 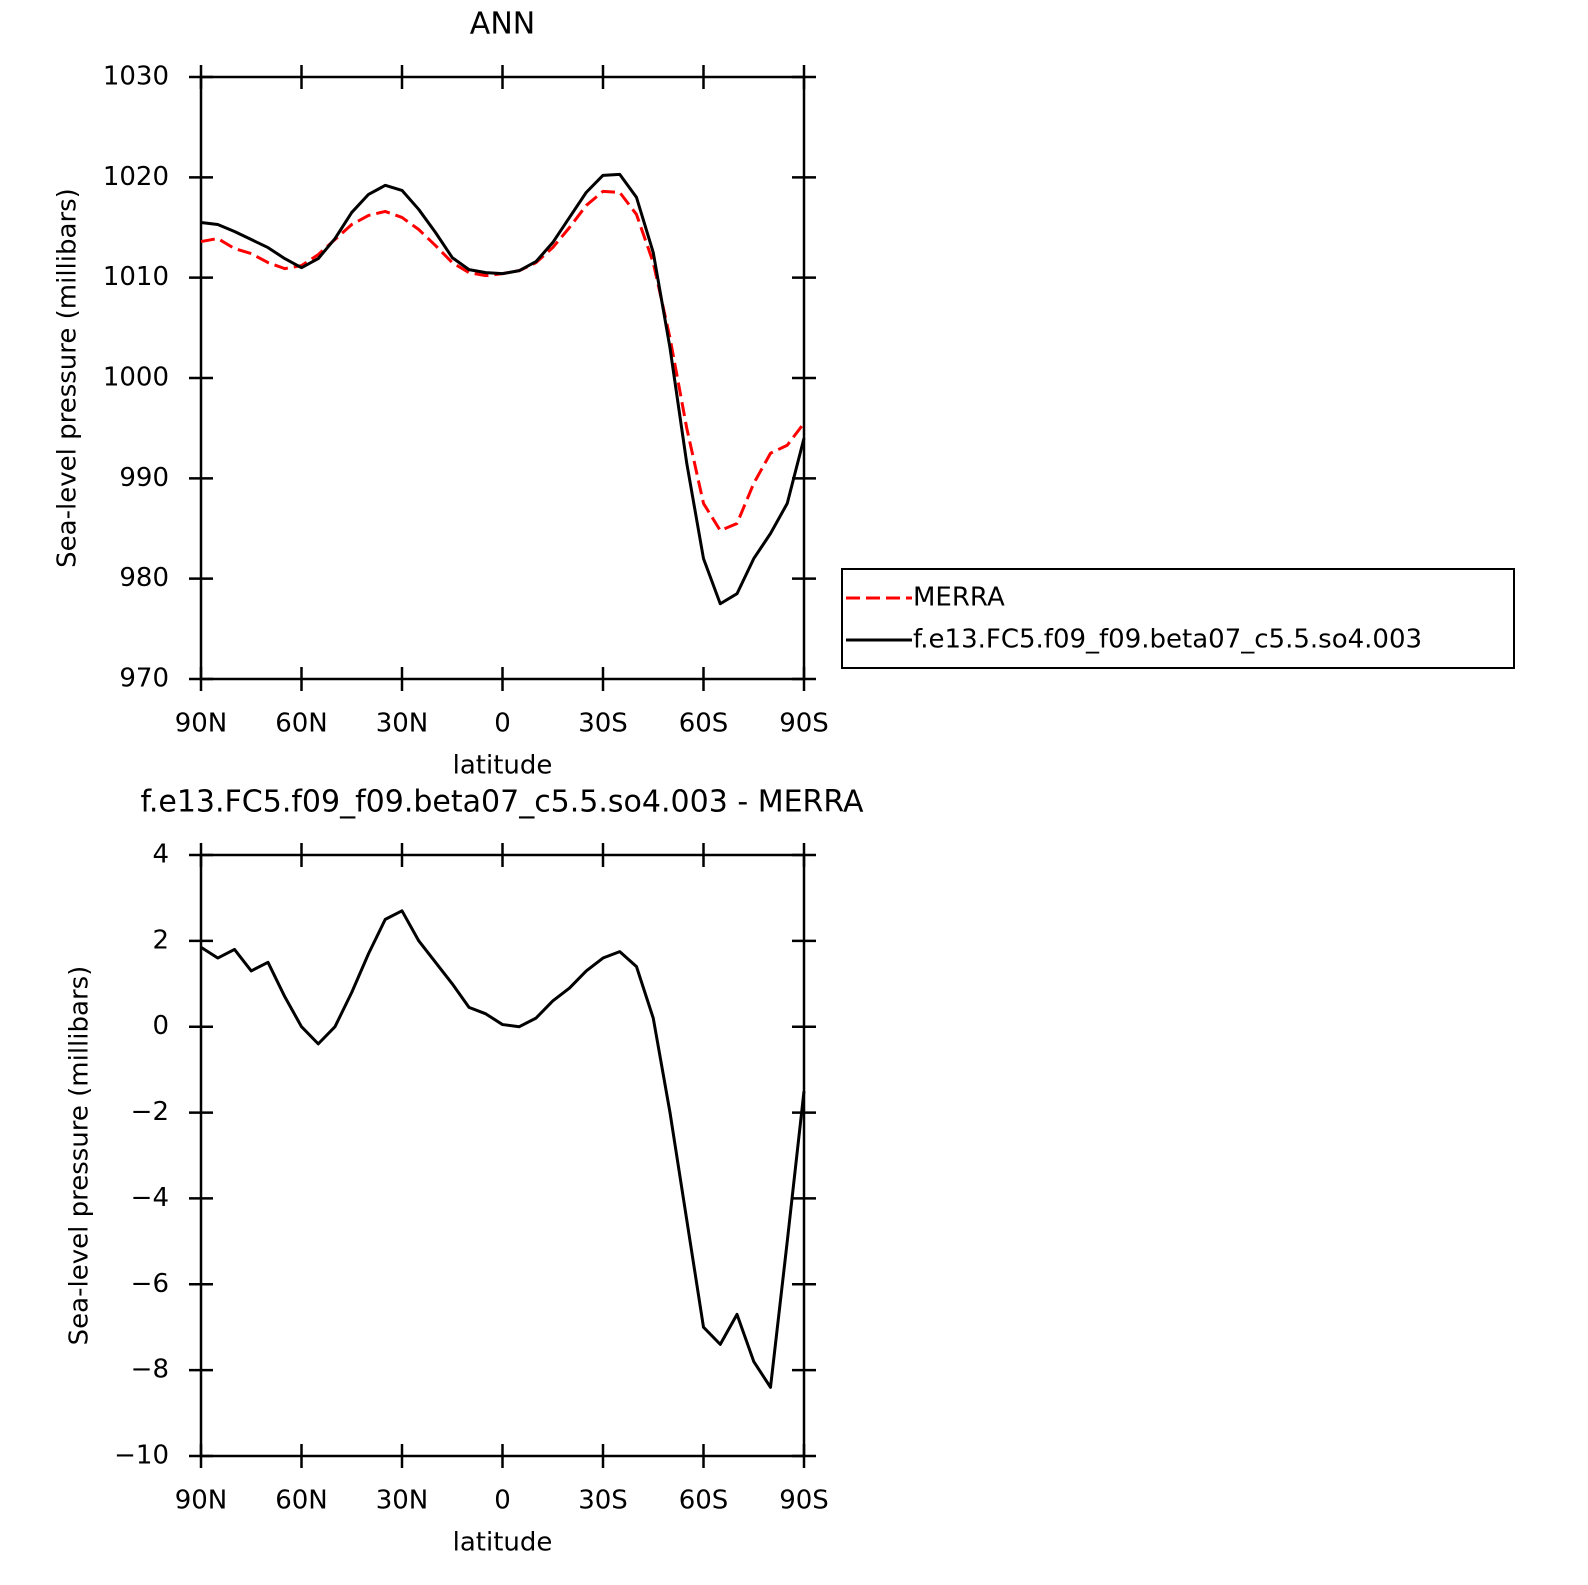 I want to click on y-tick-label: −4, so click(x=150, y=1198).